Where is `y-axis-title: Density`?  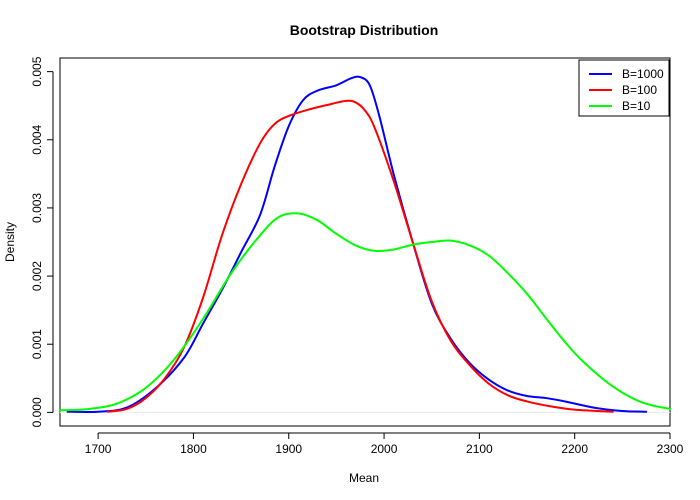
y-axis-title: Density is located at coordinates (10, 242).